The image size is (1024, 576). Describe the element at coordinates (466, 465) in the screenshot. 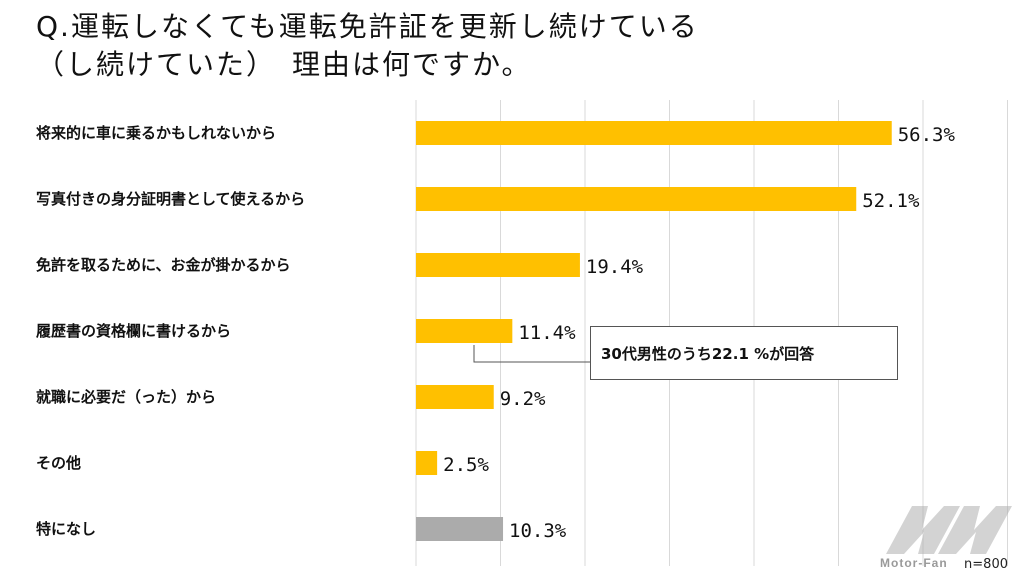

I see `value-label: 2.5%` at that location.